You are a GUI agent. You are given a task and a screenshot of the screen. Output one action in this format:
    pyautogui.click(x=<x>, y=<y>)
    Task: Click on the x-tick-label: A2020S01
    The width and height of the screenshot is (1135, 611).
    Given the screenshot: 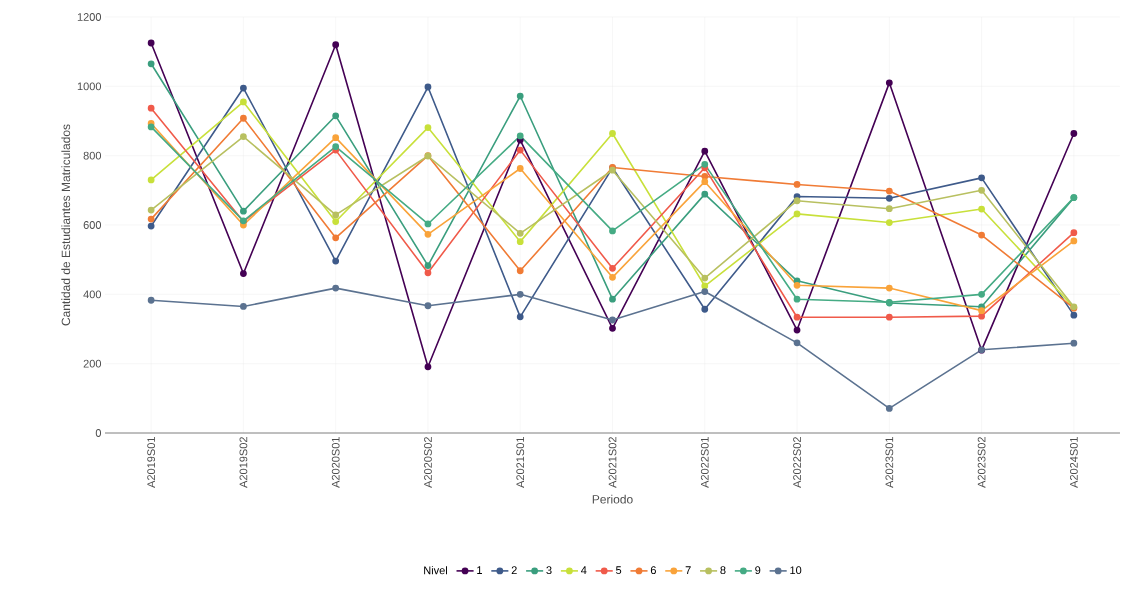 What is the action you would take?
    pyautogui.click(x=335, y=462)
    